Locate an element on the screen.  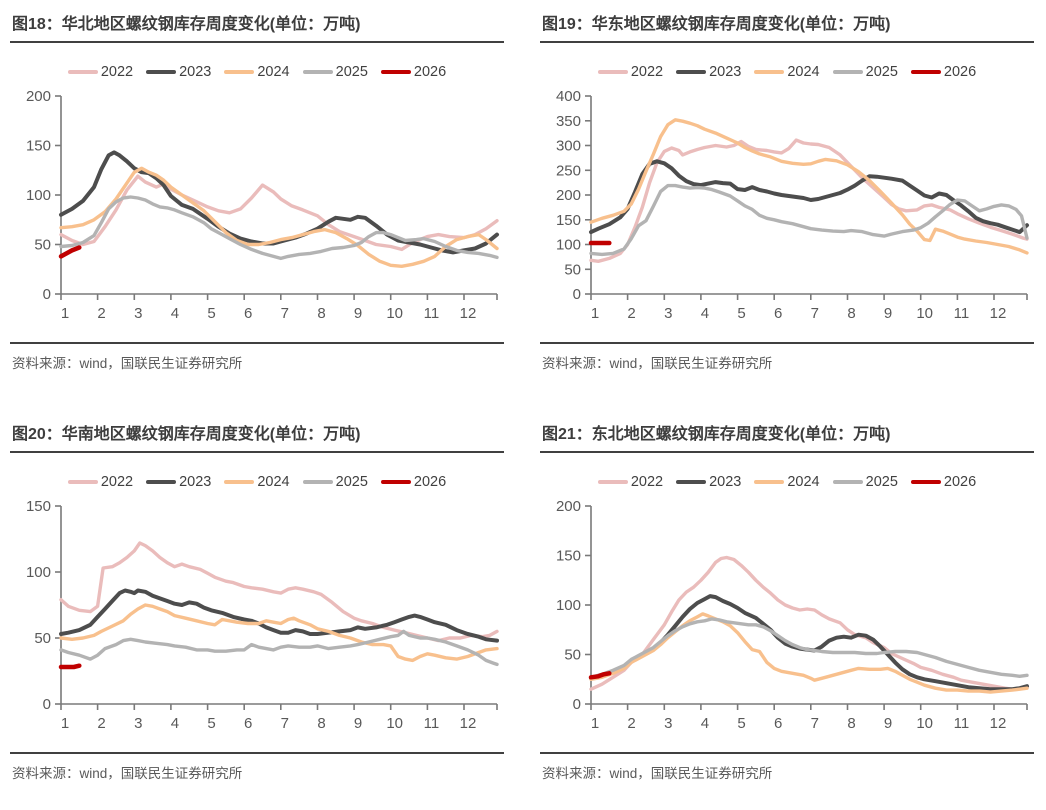
series-line-2024 is located at coordinates (279, 217).